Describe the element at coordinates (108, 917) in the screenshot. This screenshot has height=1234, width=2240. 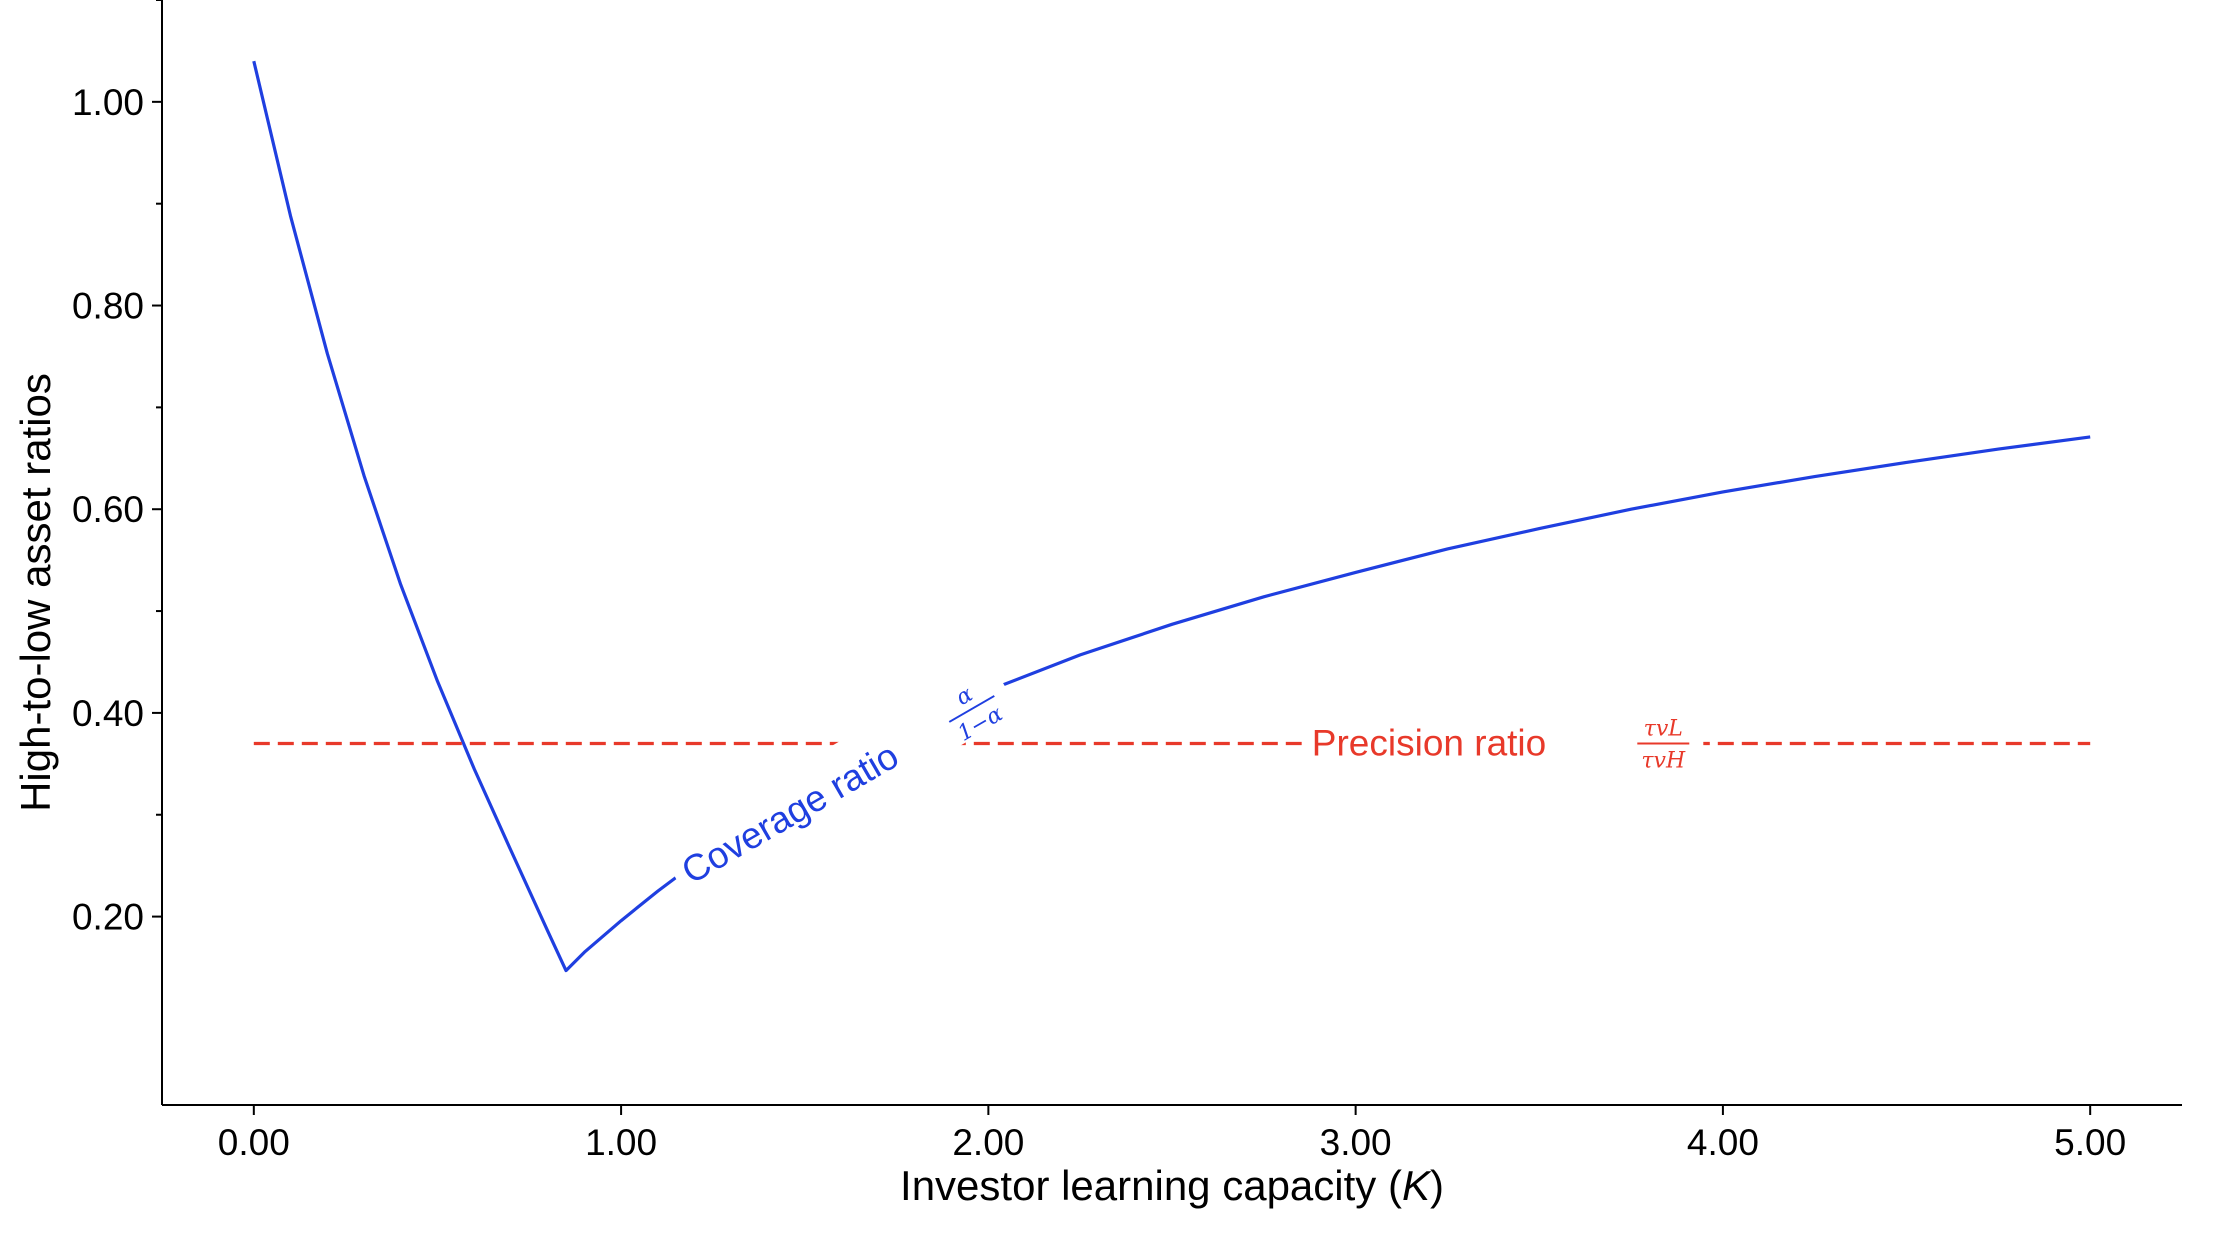
I see `y-tick-label: 0.20` at that location.